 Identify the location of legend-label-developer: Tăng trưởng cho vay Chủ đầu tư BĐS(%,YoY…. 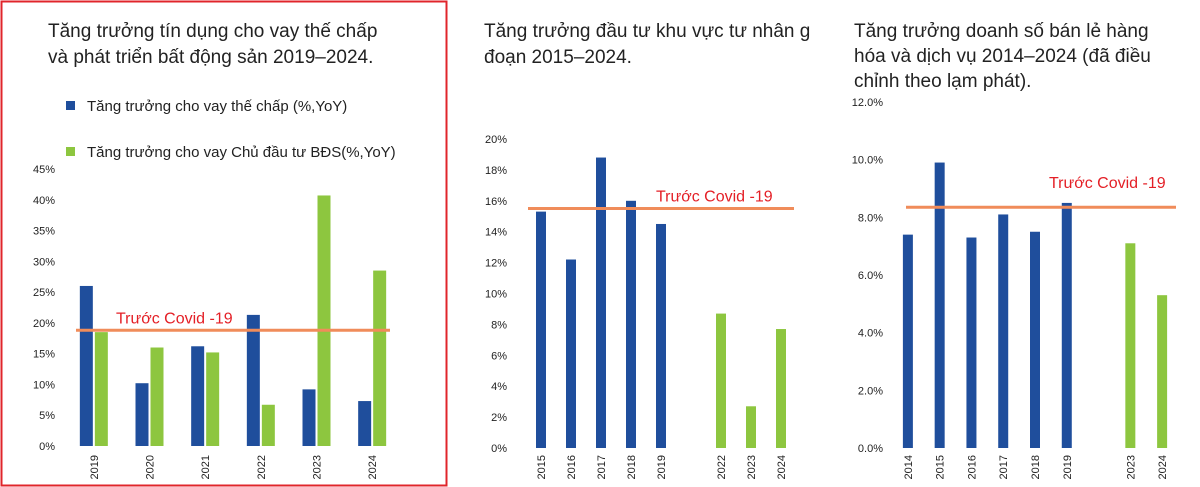
(241, 152).